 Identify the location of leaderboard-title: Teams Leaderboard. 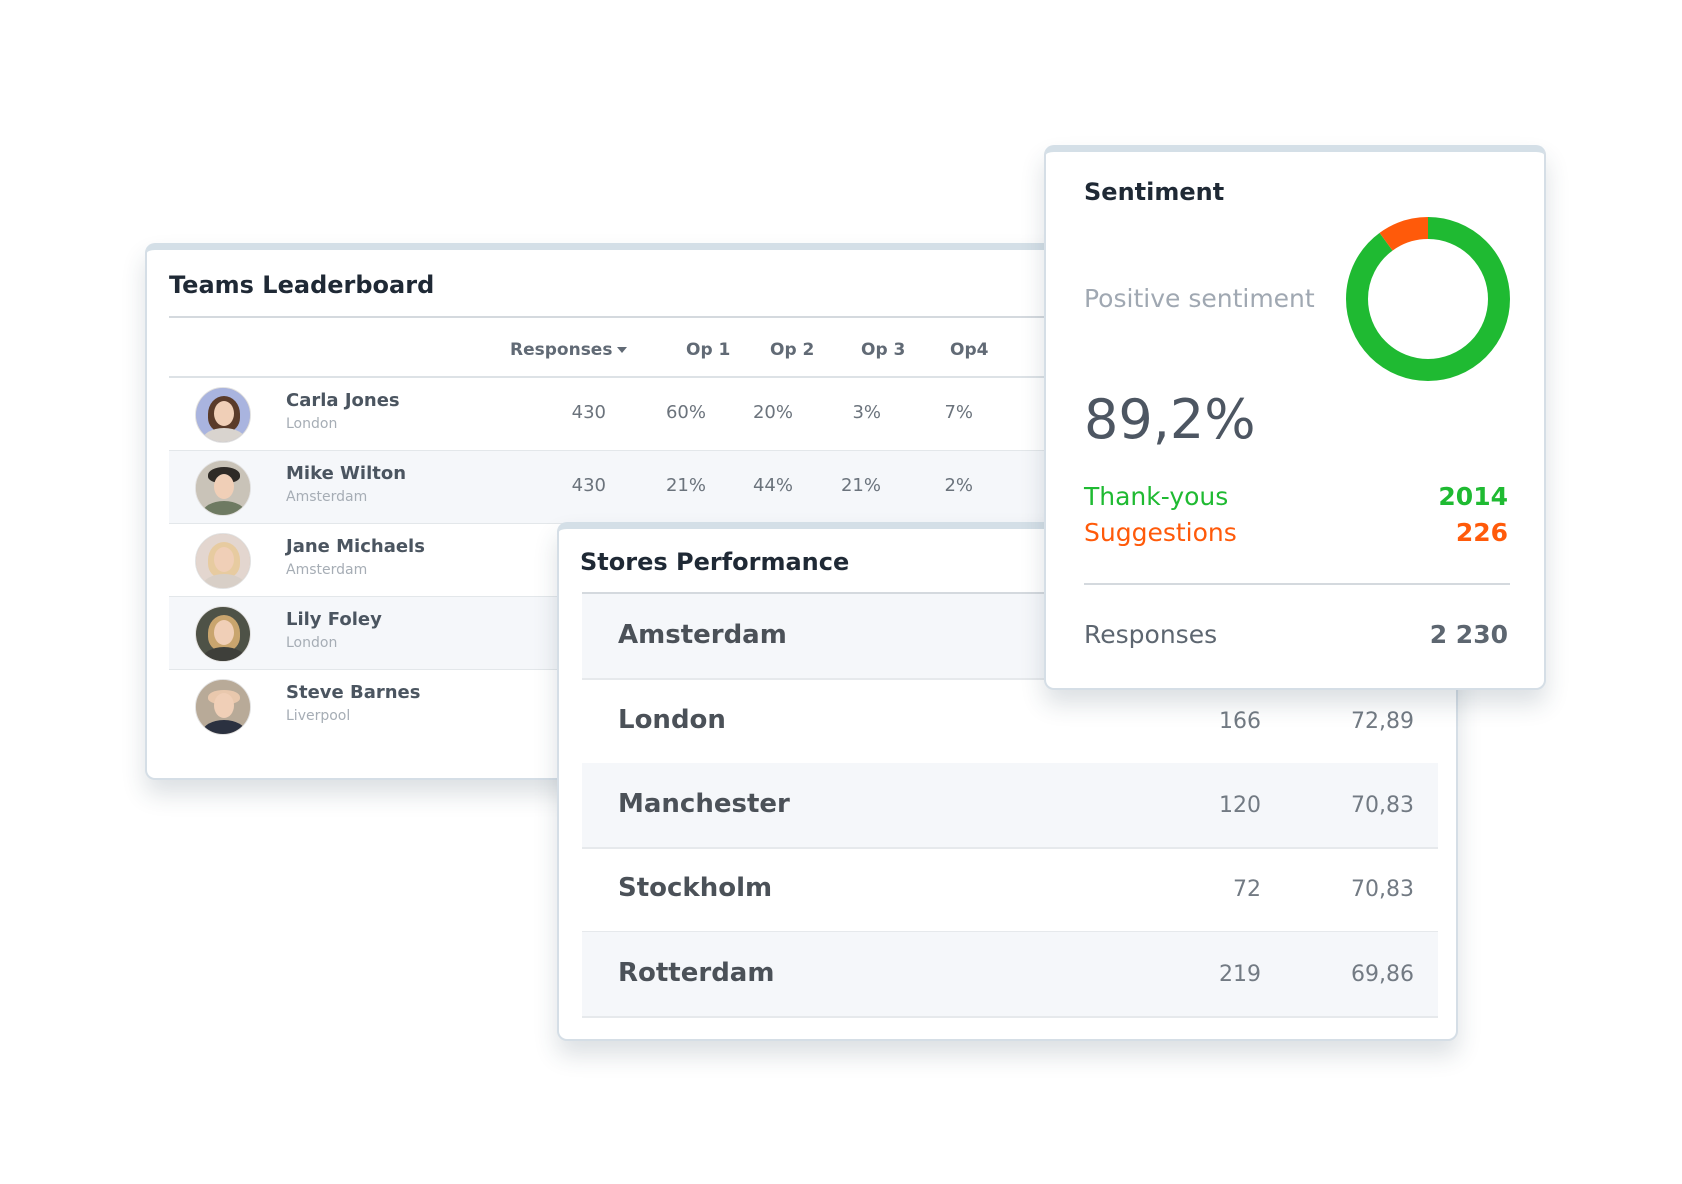
(302, 285).